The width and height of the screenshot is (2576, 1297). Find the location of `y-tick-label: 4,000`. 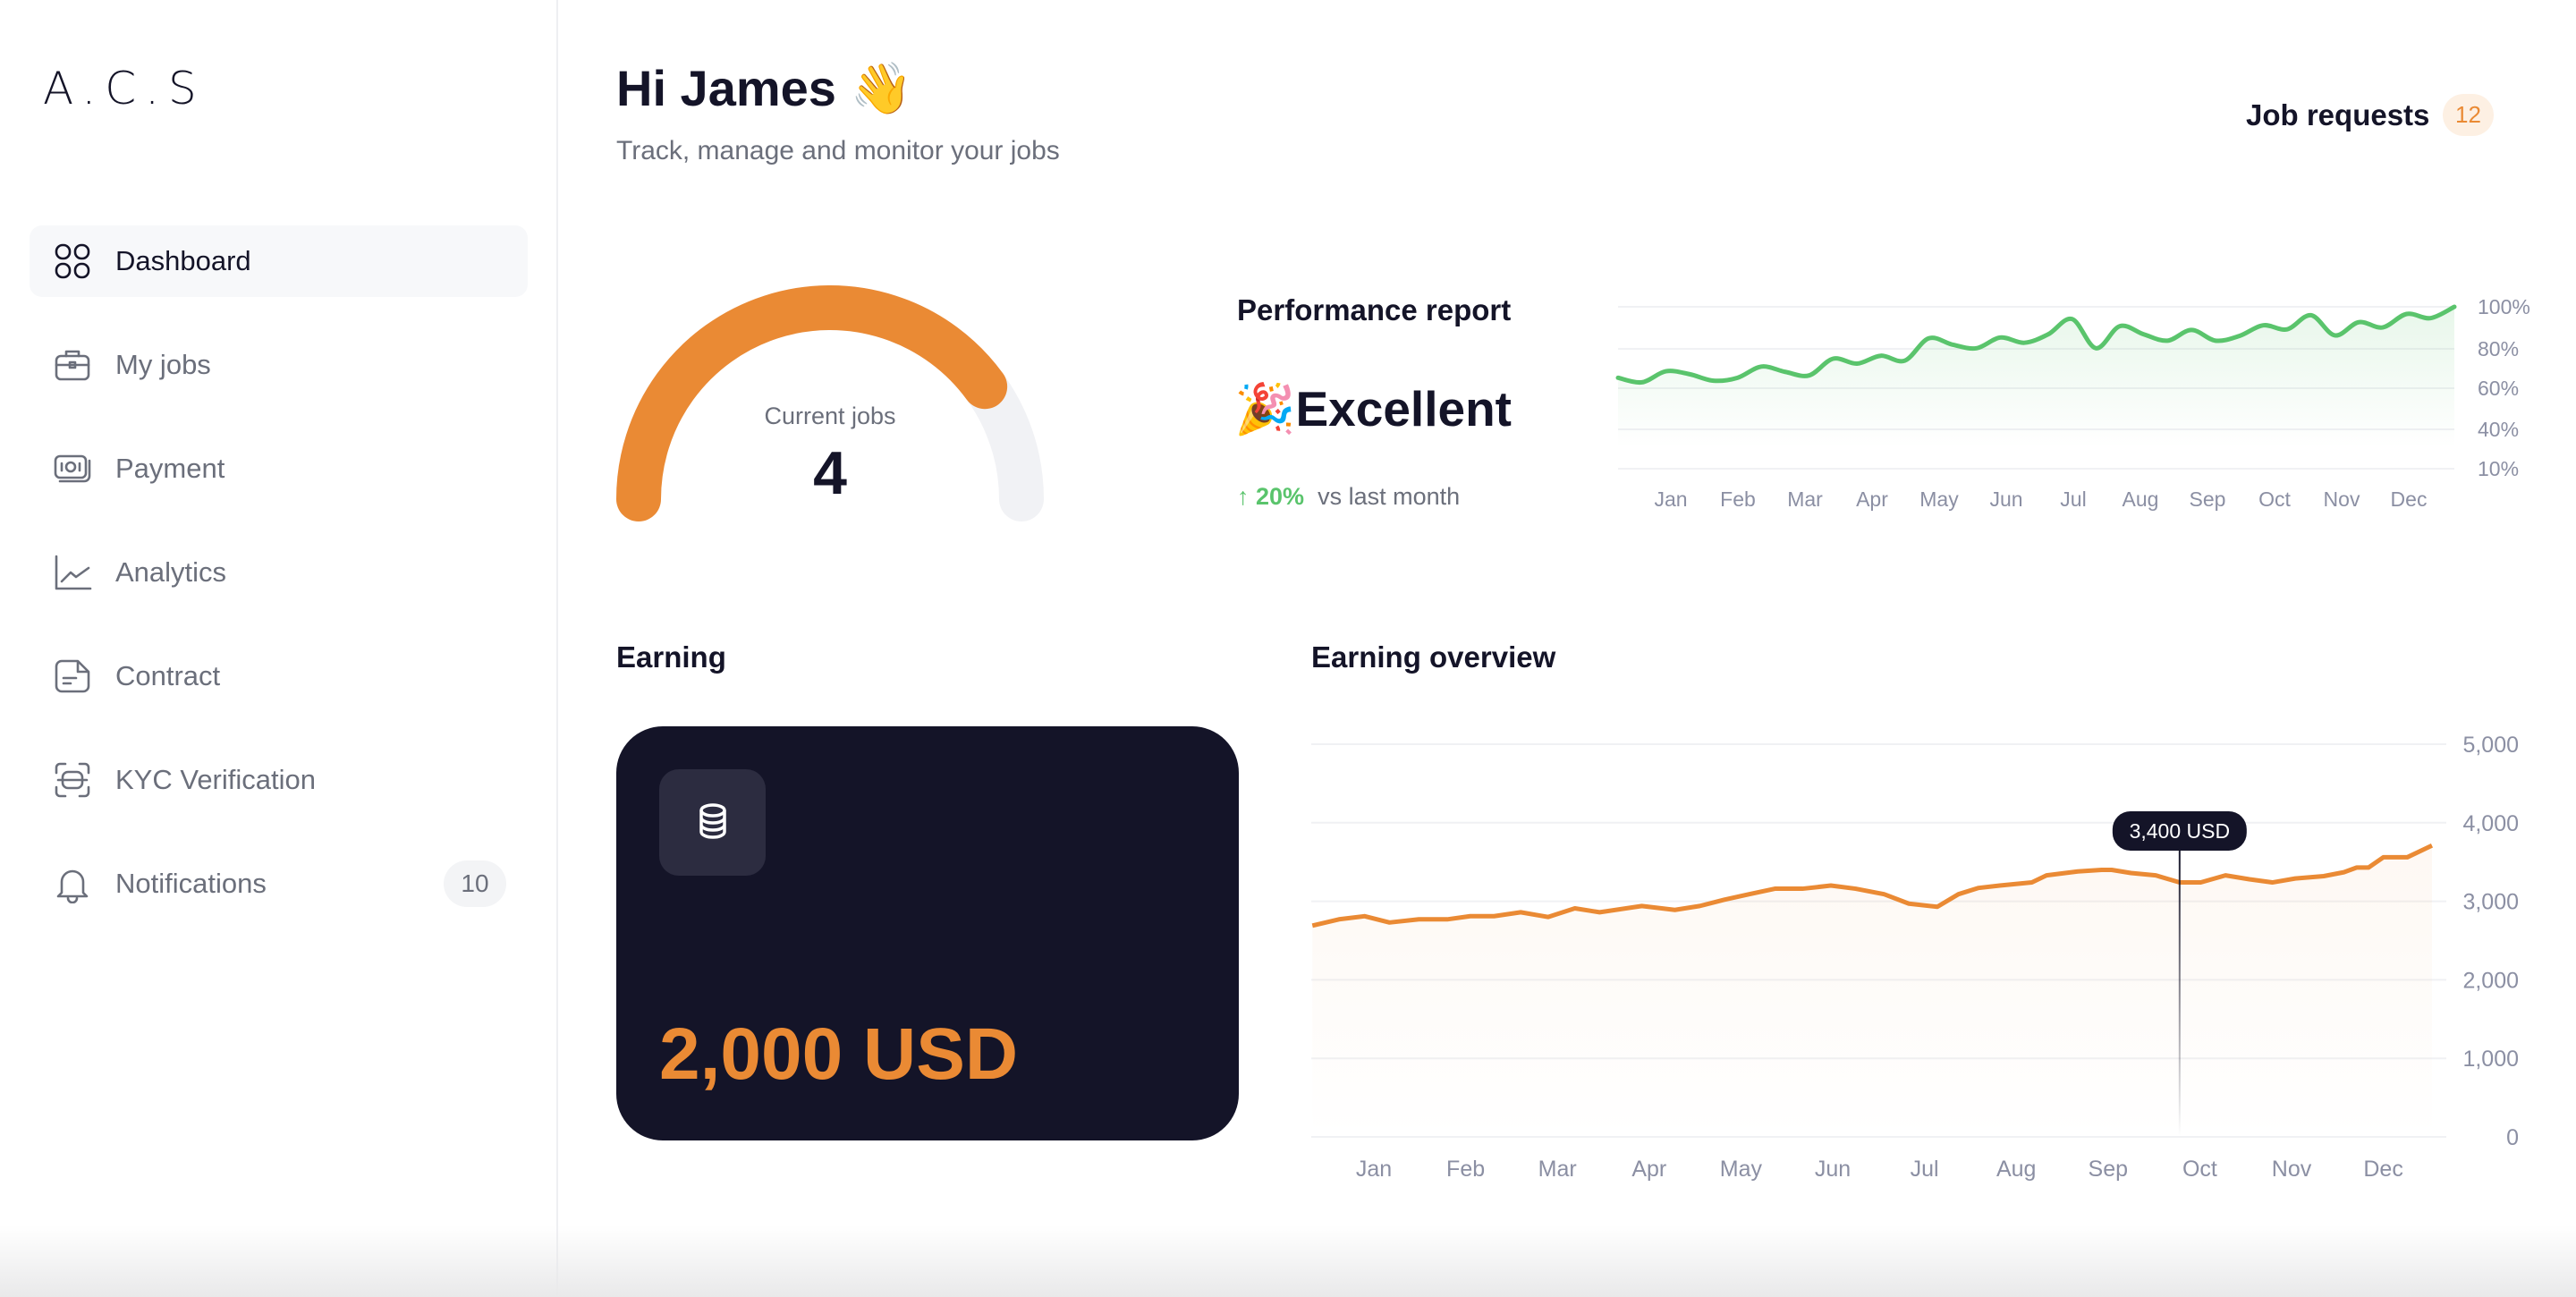

y-tick-label: 4,000 is located at coordinates (2490, 824).